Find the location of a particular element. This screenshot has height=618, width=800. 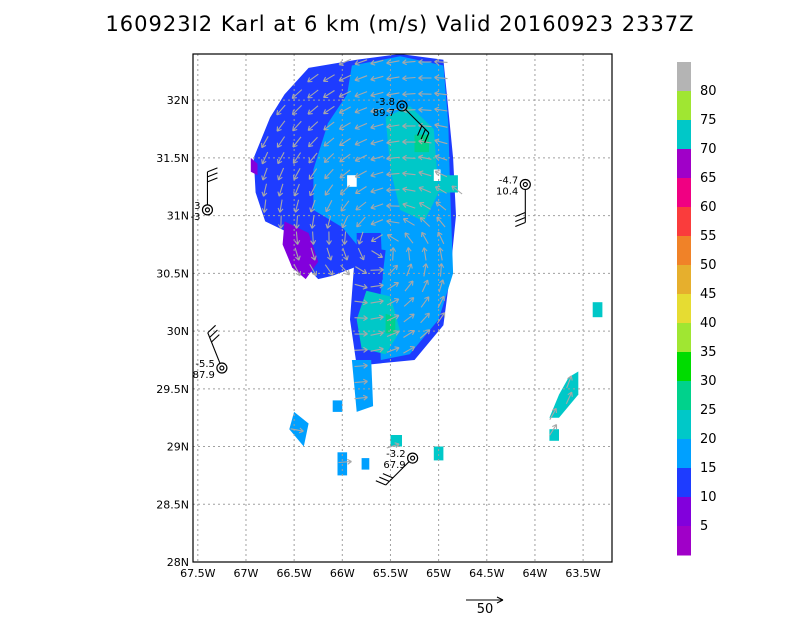

station-top-value: -3.2 is located at coordinates (396, 454).